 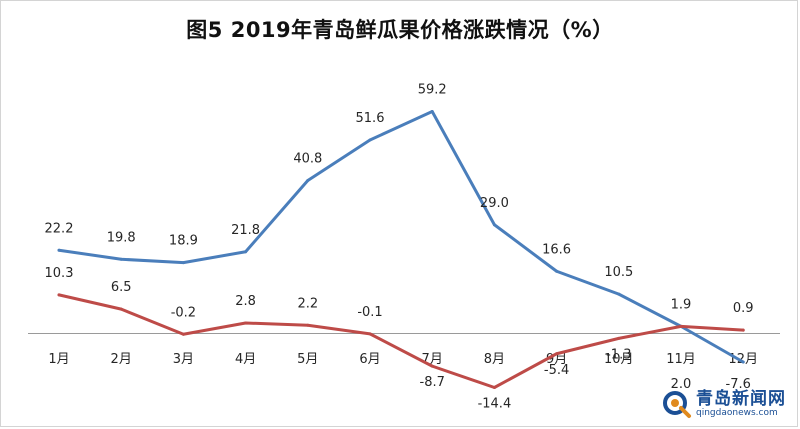 I want to click on watermark: 青岛新闻网 qingdaonews.com, so click(x=724, y=404).